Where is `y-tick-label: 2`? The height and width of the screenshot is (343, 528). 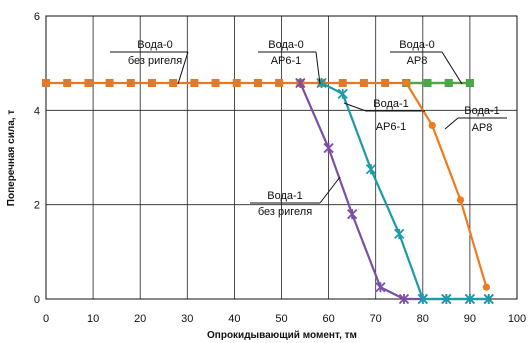 y-tick-label: 2 is located at coordinates (37, 206).